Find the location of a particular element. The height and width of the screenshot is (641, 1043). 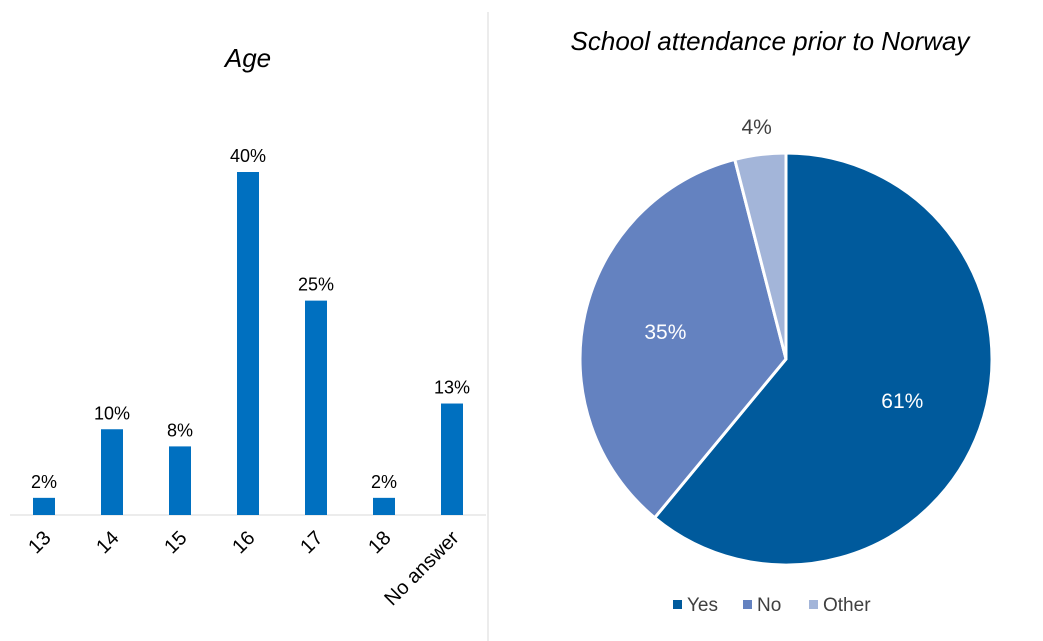

legend-swatch-yes is located at coordinates (677, 604).